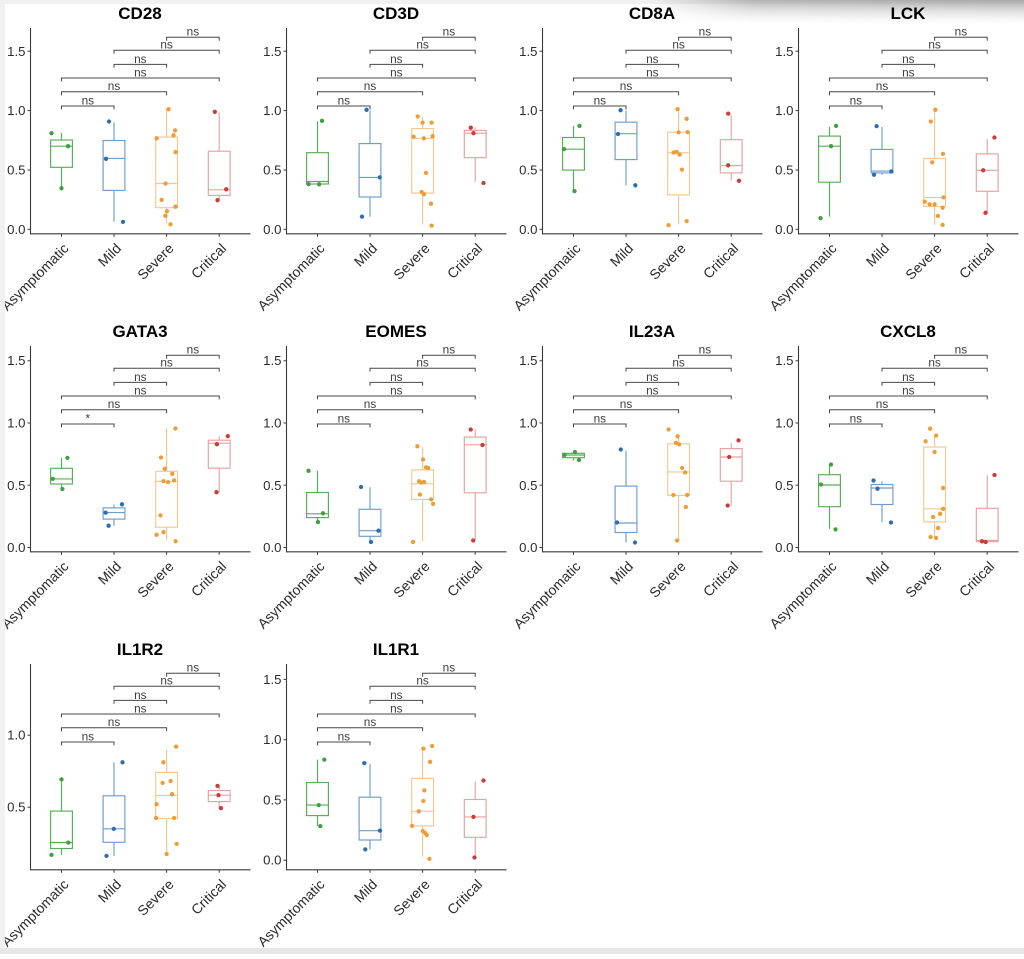 This screenshot has width=1024, height=959. What do you see at coordinates (652, 13) in the screenshot?
I see `svg-text: CD8A` at bounding box center [652, 13].